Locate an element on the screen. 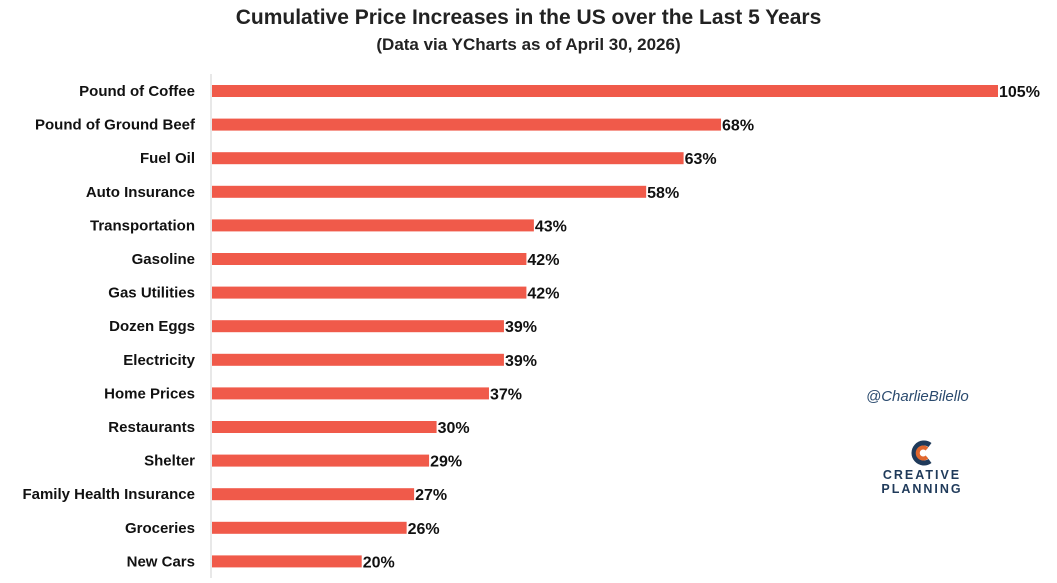 This screenshot has width=1057, height=583. category-label: Pound of Coffee is located at coordinates (137, 91).